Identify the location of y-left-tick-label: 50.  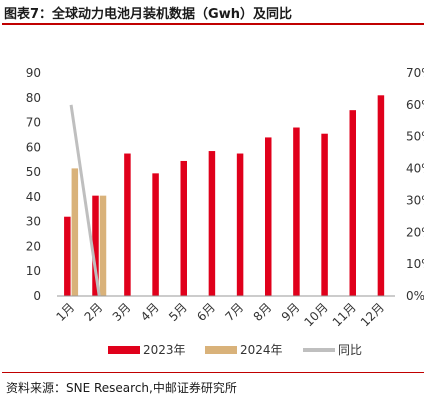
(33, 172).